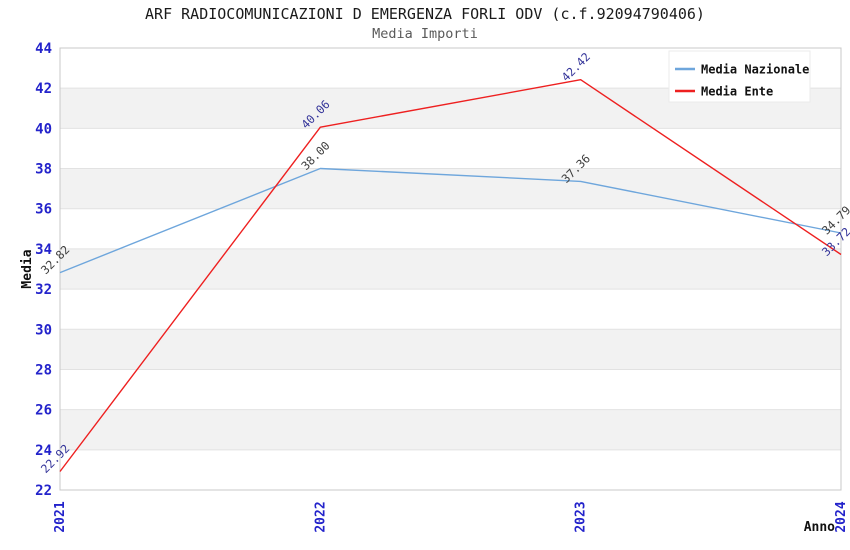 This screenshot has width=850, height=550. I want to click on y-tick-label: 38, so click(43, 170).